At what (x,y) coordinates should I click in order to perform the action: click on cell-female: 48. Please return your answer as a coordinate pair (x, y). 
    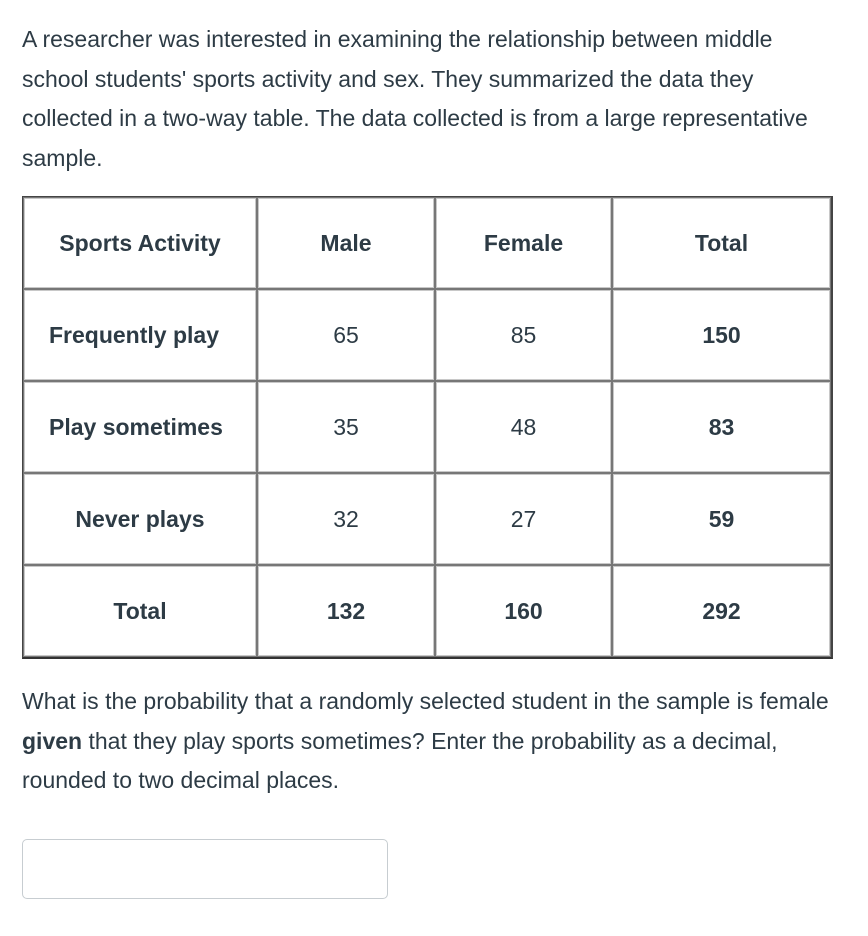
    Looking at the image, I should click on (523, 427).